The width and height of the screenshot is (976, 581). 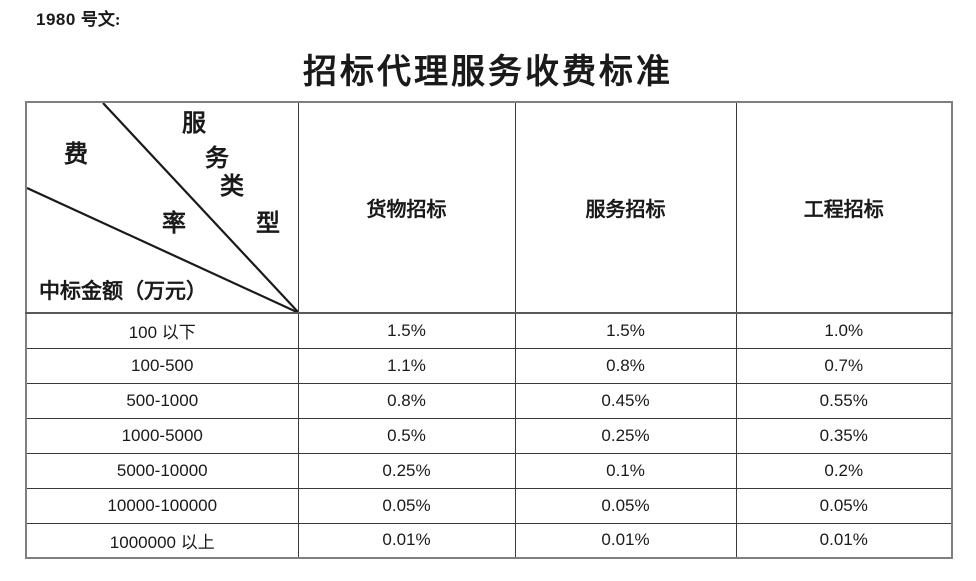 What do you see at coordinates (162, 540) in the screenshot?
I see `row-label: 1000000 以上` at bounding box center [162, 540].